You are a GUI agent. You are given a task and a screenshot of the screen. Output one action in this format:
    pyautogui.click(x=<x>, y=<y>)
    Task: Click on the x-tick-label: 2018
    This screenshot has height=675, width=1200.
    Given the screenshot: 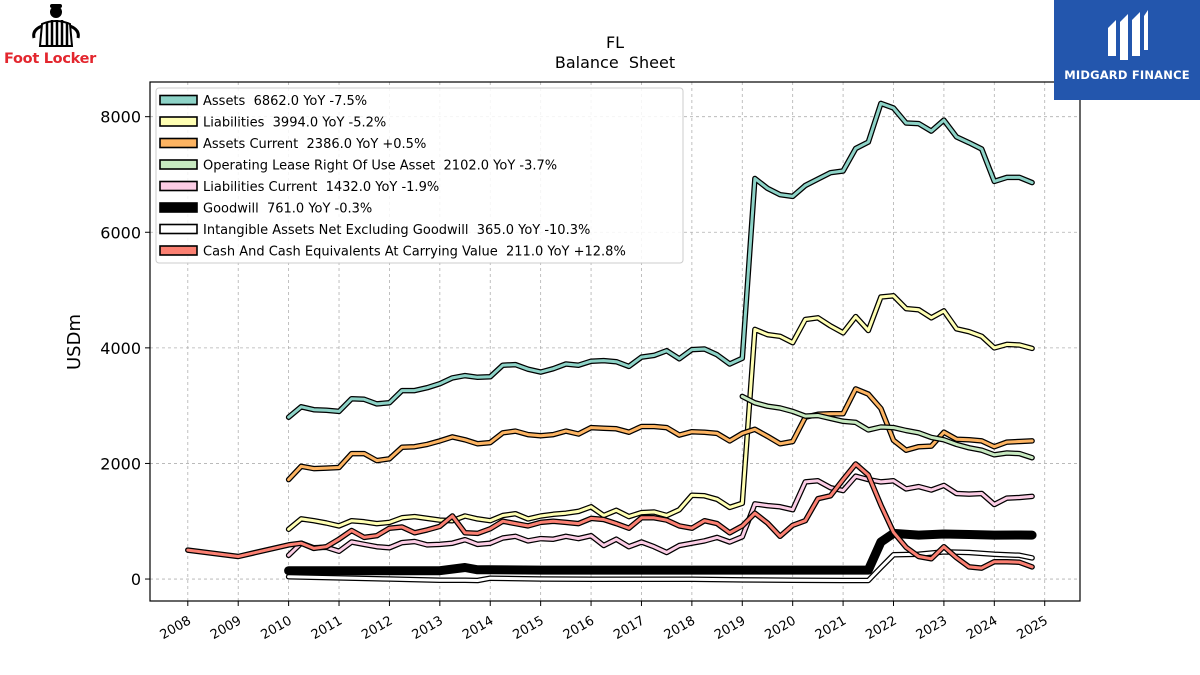 What is the action you would take?
    pyautogui.click(x=680, y=628)
    